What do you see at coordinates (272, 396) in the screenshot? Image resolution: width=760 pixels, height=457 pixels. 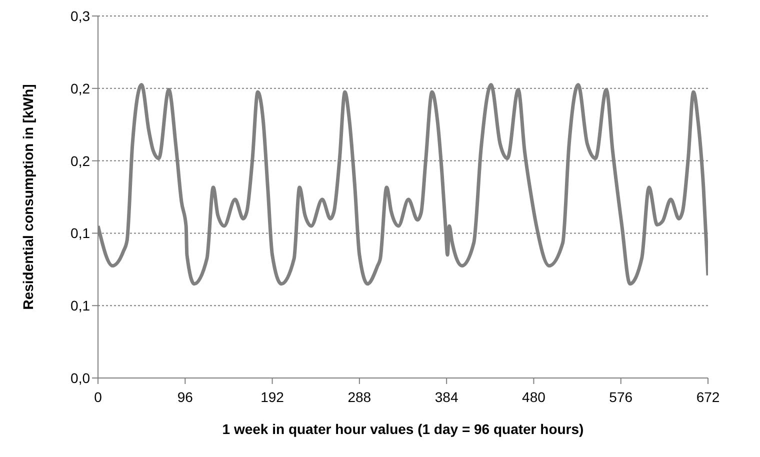 I see `x-tick-label: 192` at bounding box center [272, 396].